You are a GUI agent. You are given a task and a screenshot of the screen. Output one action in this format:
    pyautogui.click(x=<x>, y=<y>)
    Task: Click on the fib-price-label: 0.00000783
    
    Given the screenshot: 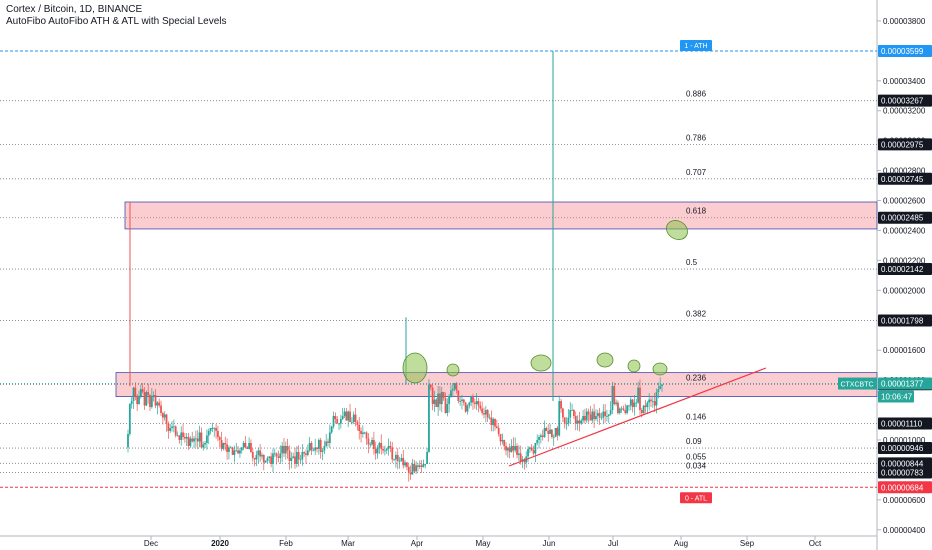 What is the action you would take?
    pyautogui.click(x=902, y=472)
    